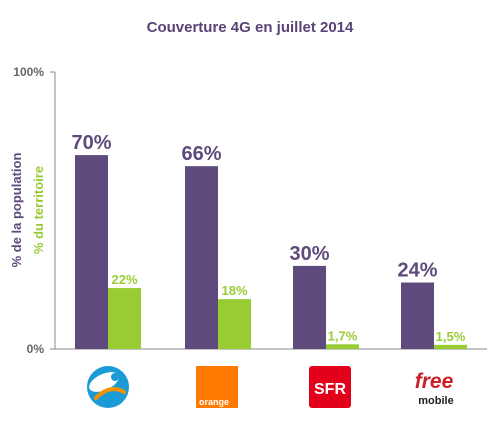 This screenshot has height=424, width=500. What do you see at coordinates (38, 210) in the screenshot?
I see `y-axis-label-territory: % du territoire` at bounding box center [38, 210].